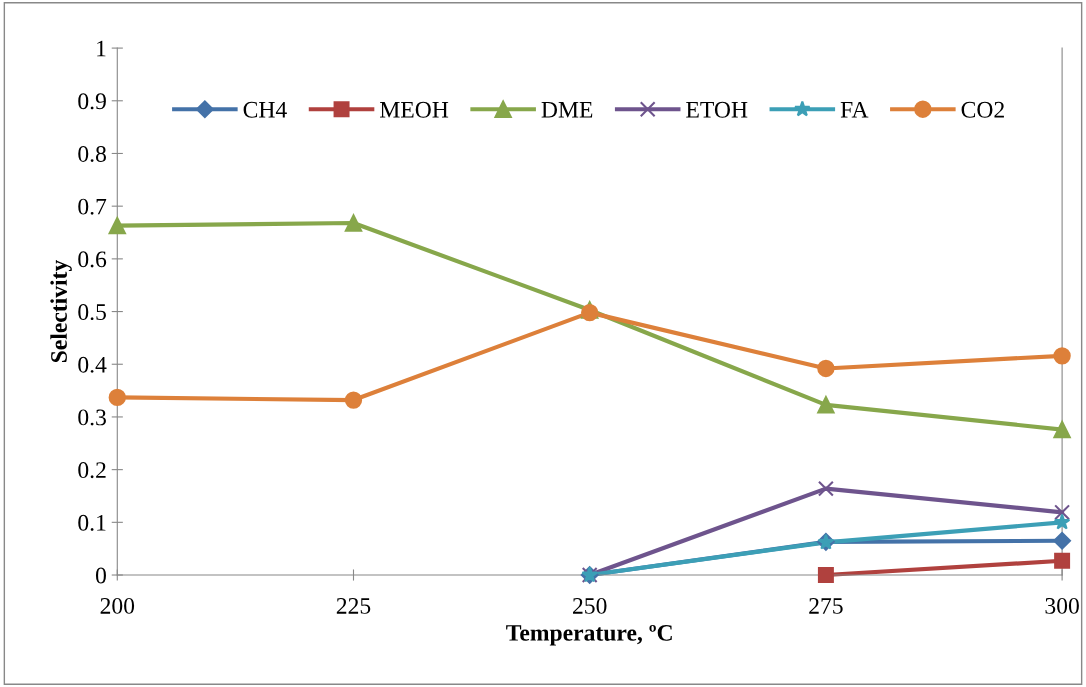 The width and height of the screenshot is (1086, 687). What do you see at coordinates (567, 110) in the screenshot?
I see `legend-label: DME` at bounding box center [567, 110].